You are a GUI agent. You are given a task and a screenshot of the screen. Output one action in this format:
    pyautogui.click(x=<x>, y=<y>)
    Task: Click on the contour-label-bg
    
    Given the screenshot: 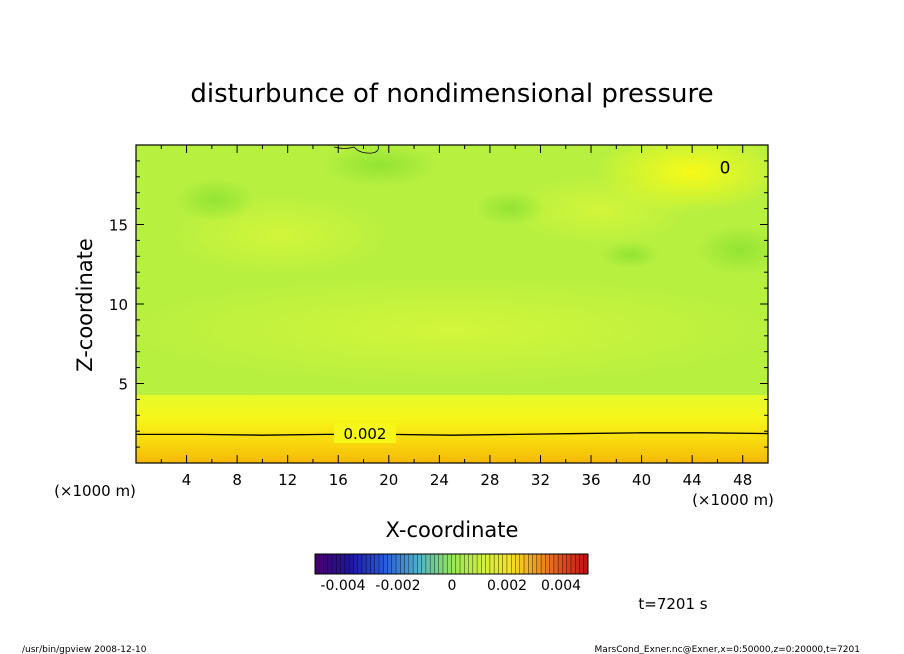 What is the action you would take?
    pyautogui.click(x=365, y=433)
    